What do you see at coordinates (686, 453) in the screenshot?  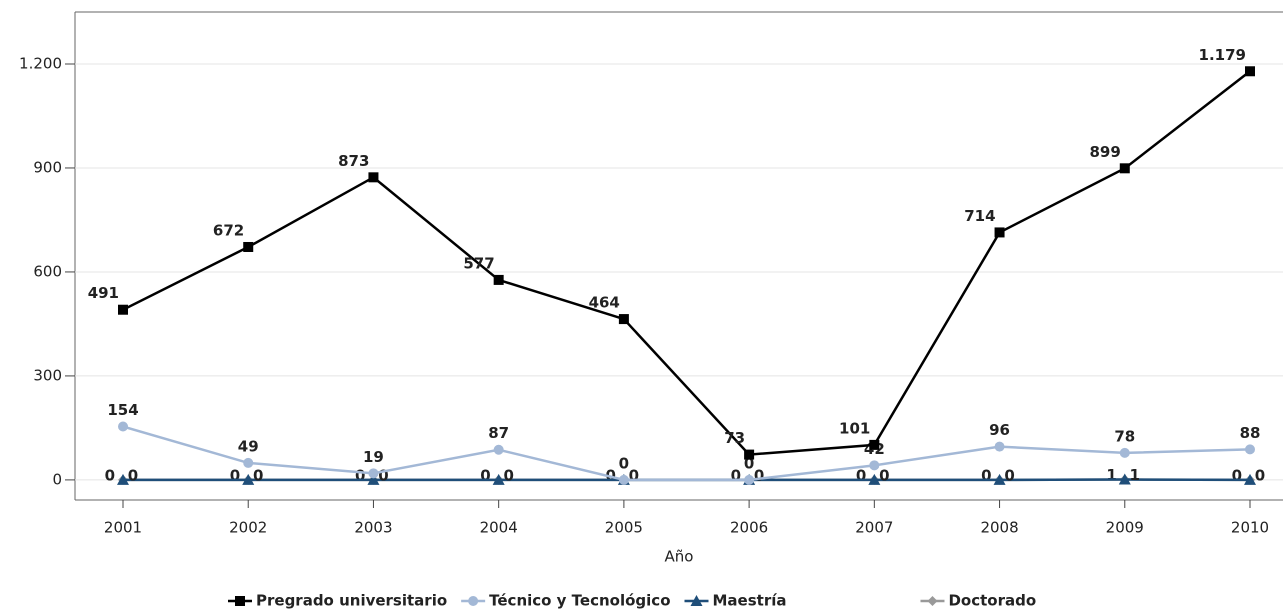 I see `series-line` at bounding box center [686, 453].